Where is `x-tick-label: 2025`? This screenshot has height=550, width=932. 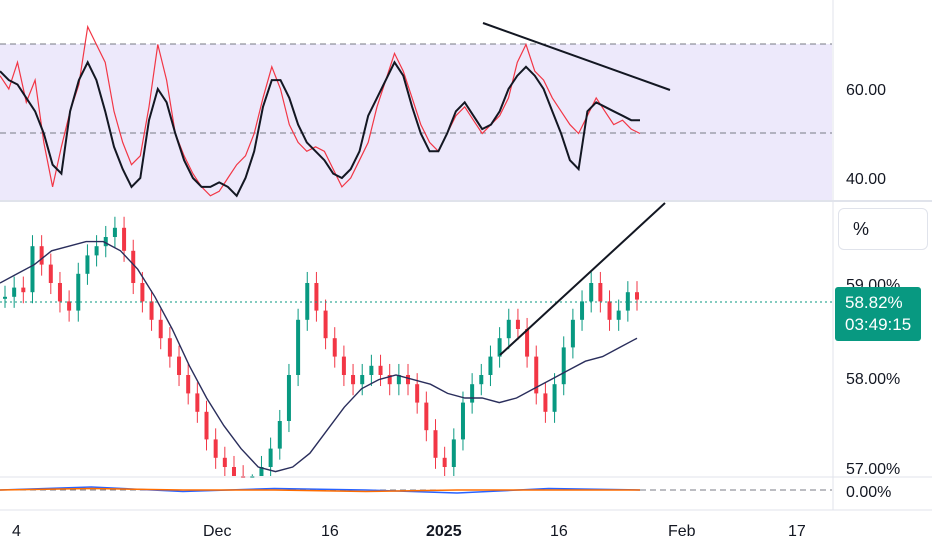 x-tick-label: 2025 is located at coordinates (444, 531).